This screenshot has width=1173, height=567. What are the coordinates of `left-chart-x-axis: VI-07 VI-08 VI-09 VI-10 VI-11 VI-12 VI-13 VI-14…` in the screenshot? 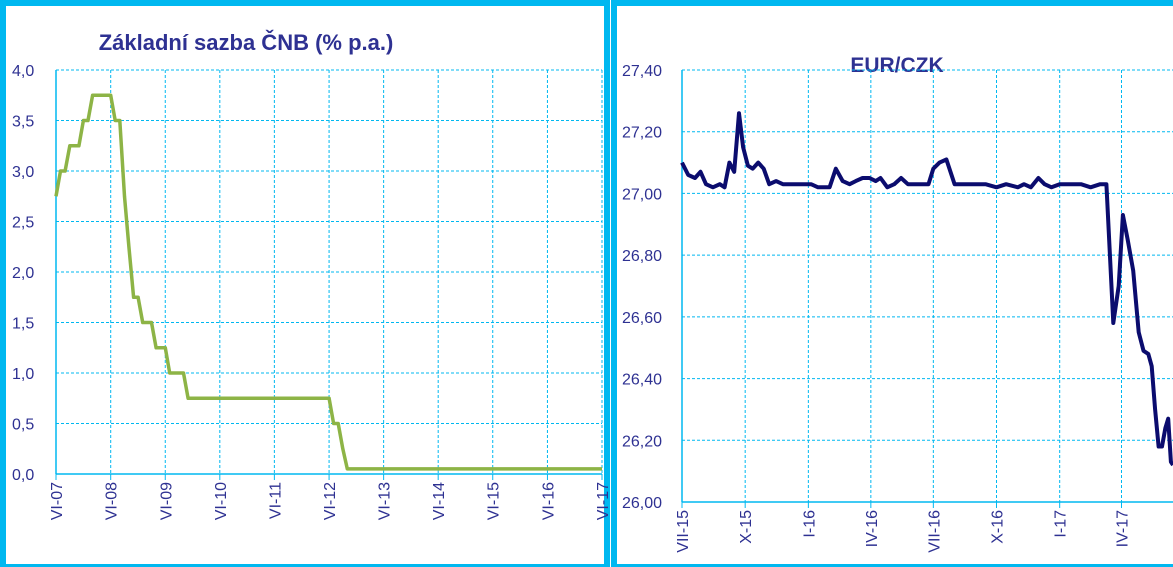 It's located at (330, 501).